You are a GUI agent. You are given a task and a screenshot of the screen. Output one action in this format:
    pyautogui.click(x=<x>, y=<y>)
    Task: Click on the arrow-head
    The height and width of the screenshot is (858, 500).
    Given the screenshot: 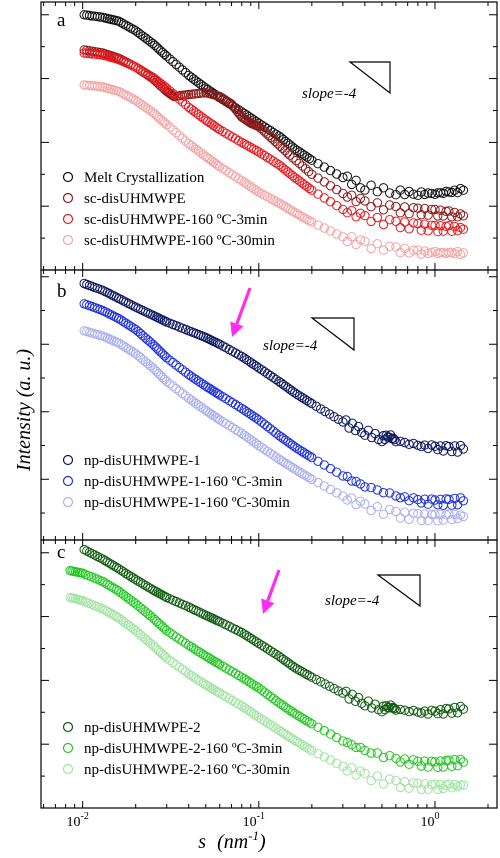 What is the action you would take?
    pyautogui.click(x=237, y=329)
    